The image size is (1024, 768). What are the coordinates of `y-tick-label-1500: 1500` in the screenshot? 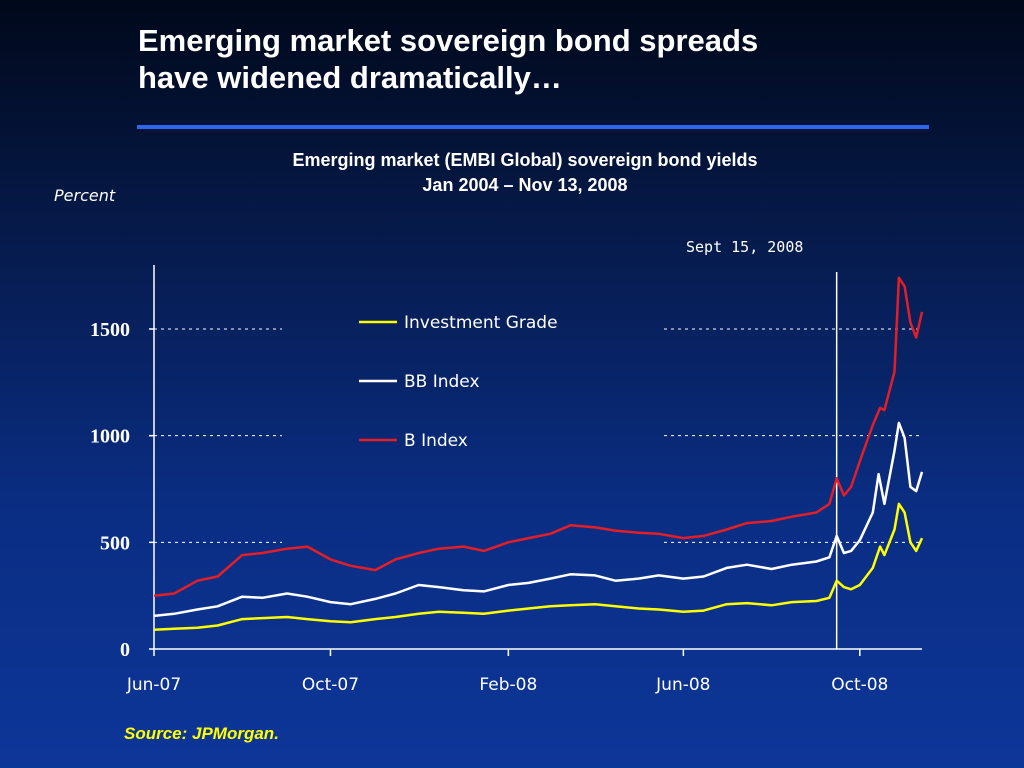 It's located at (110, 330).